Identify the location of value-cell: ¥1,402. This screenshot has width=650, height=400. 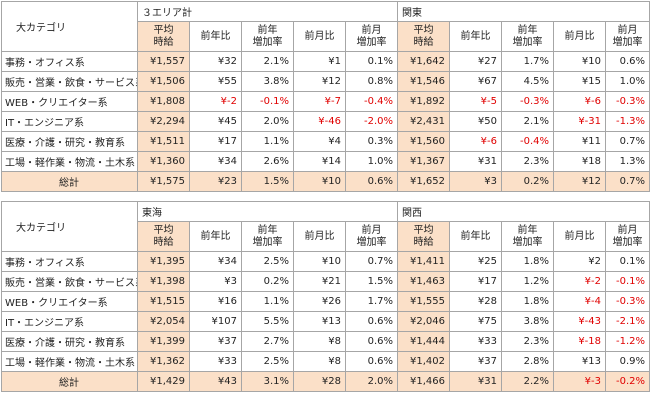
(424, 361).